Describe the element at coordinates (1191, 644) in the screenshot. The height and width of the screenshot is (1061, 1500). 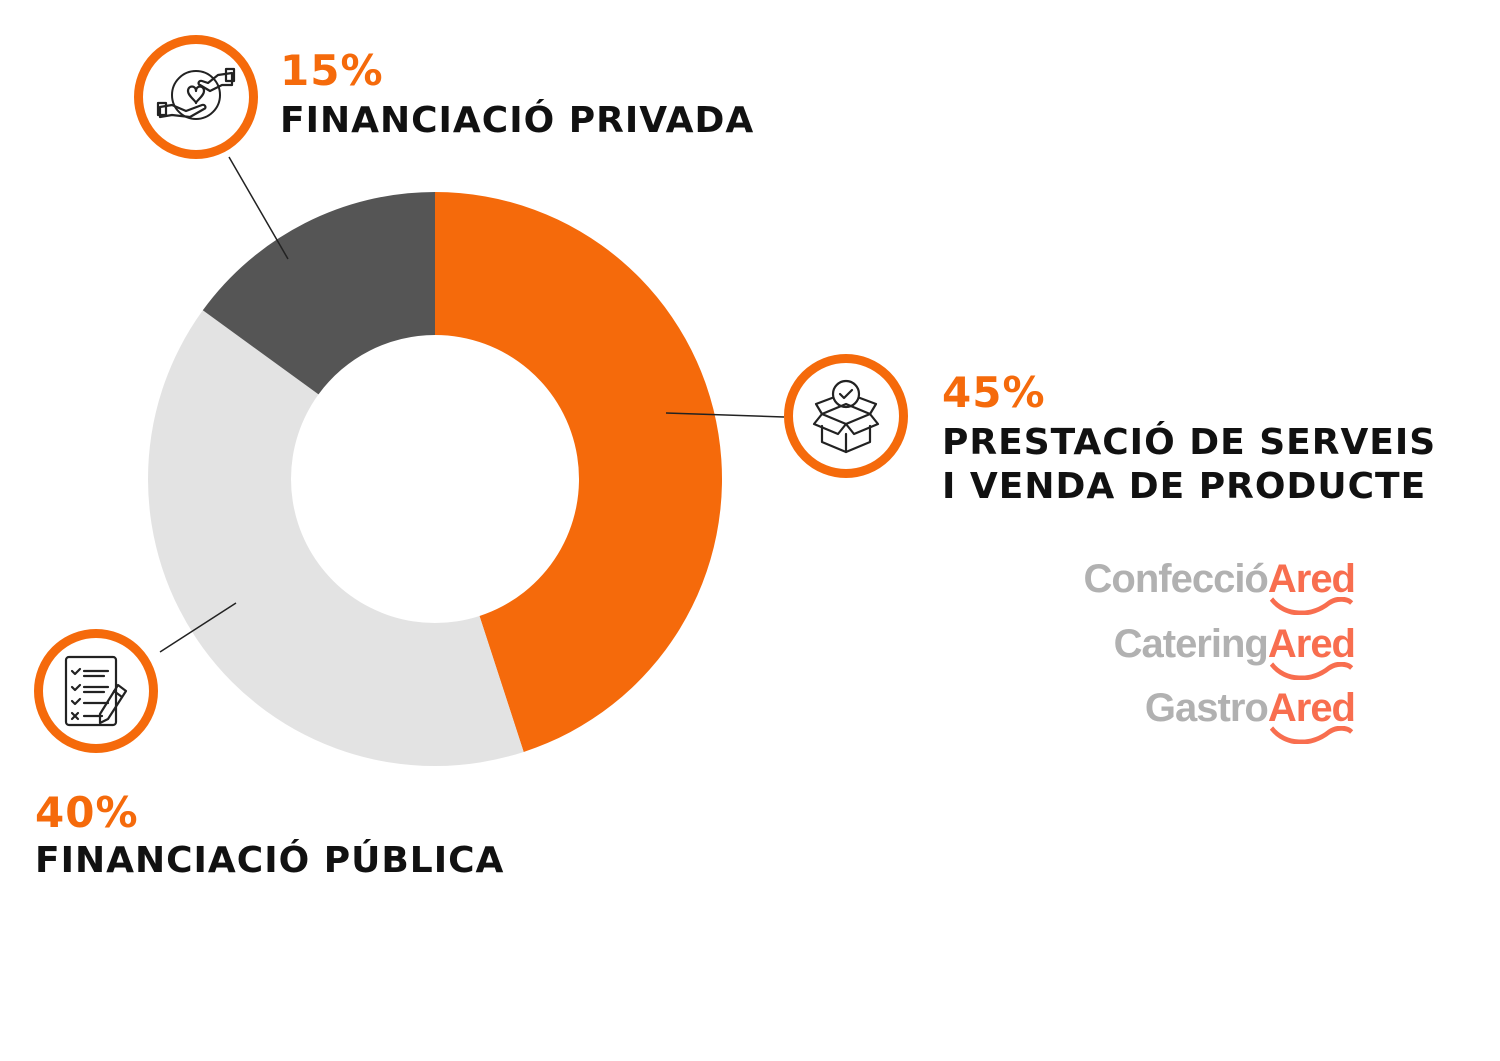
I see `brand-name-part: Catering` at that location.